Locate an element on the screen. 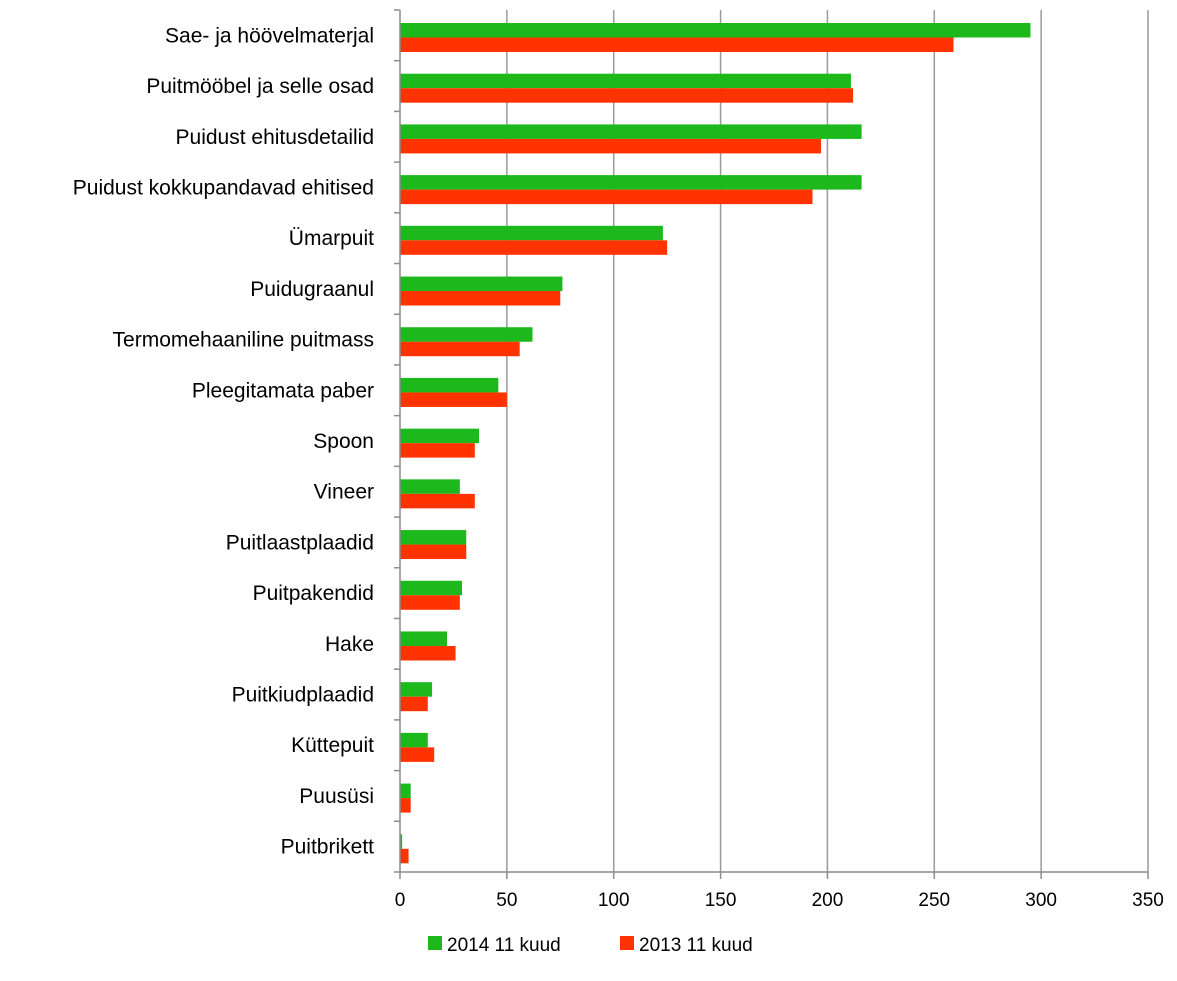  category-label: Ümarpuit is located at coordinates (331, 238).